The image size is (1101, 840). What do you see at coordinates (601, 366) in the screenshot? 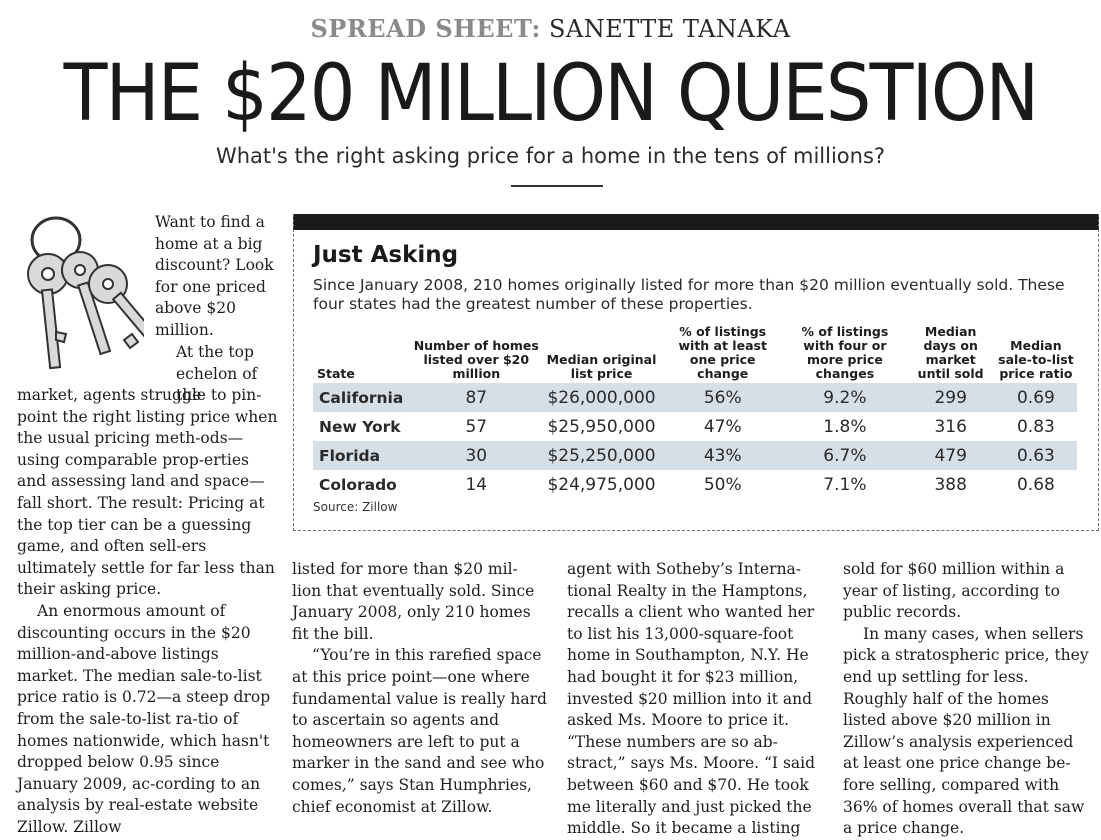
I see `header-median-price: Median original list price` at bounding box center [601, 366].